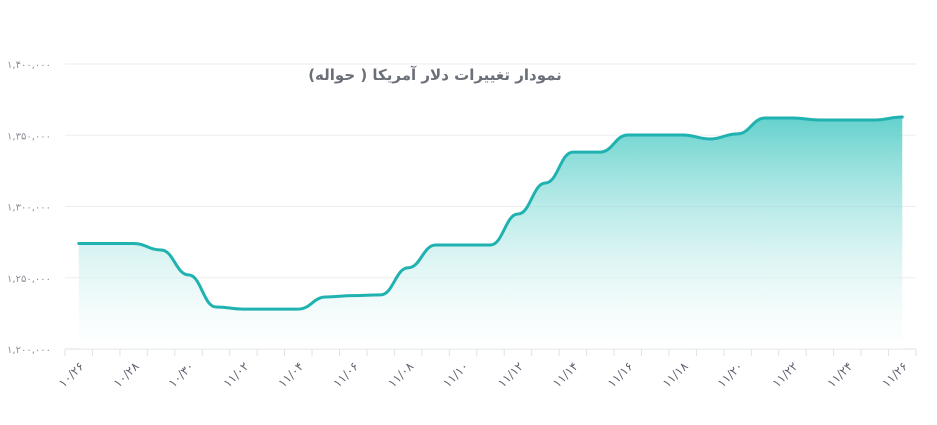 This screenshot has width=937, height=425. Describe the element at coordinates (510, 374) in the screenshot. I see `x-tick-label: ۱۱/۱۲` at that location.